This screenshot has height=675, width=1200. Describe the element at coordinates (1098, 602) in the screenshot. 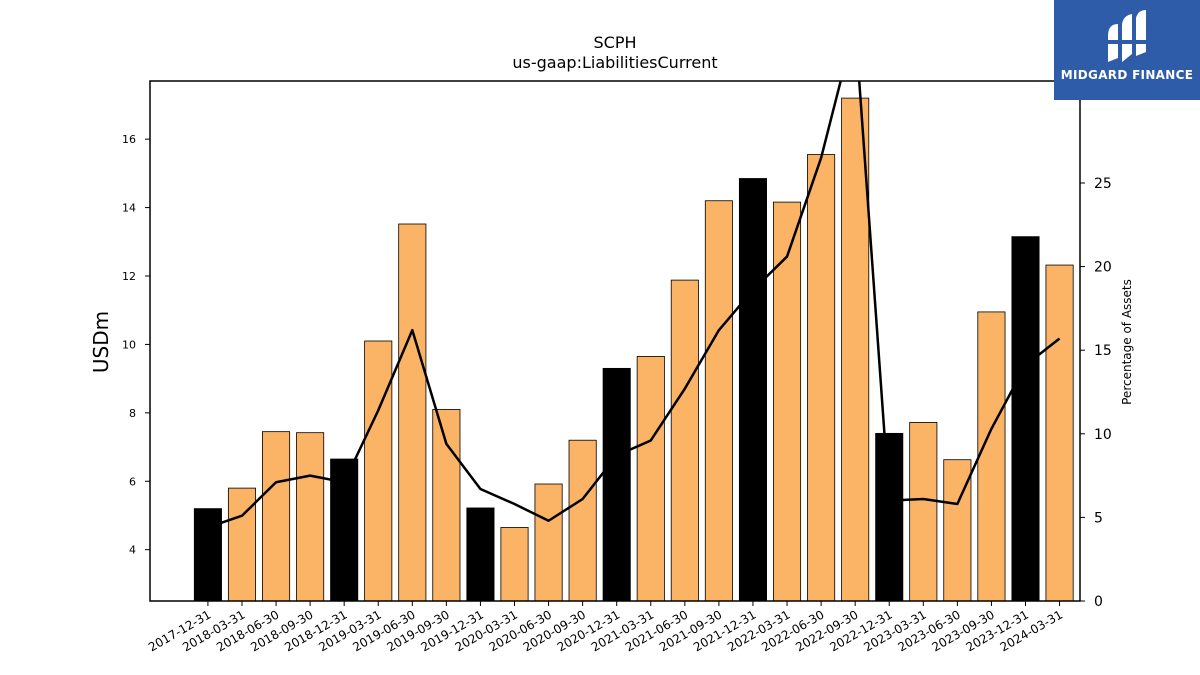

I see `y2-tick-label-0: 0` at that location.